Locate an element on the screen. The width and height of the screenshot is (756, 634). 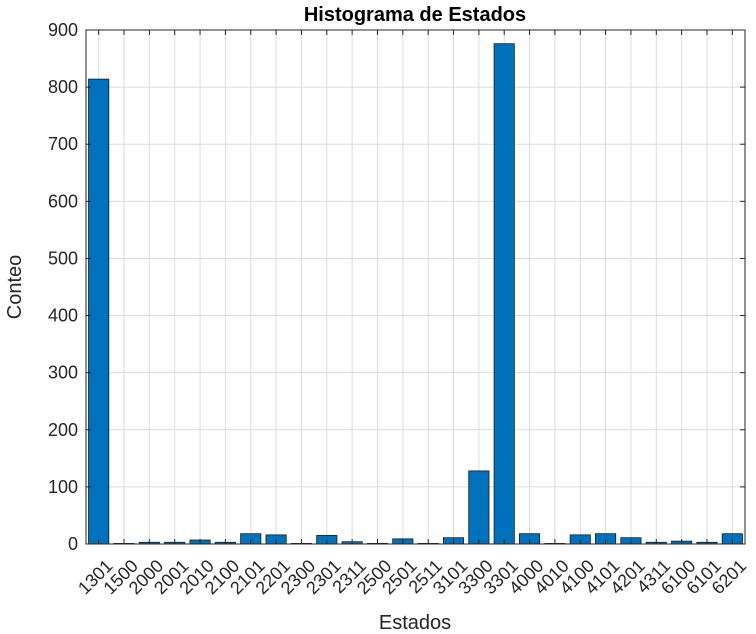
y-tick-label: 400 is located at coordinates (63, 316).